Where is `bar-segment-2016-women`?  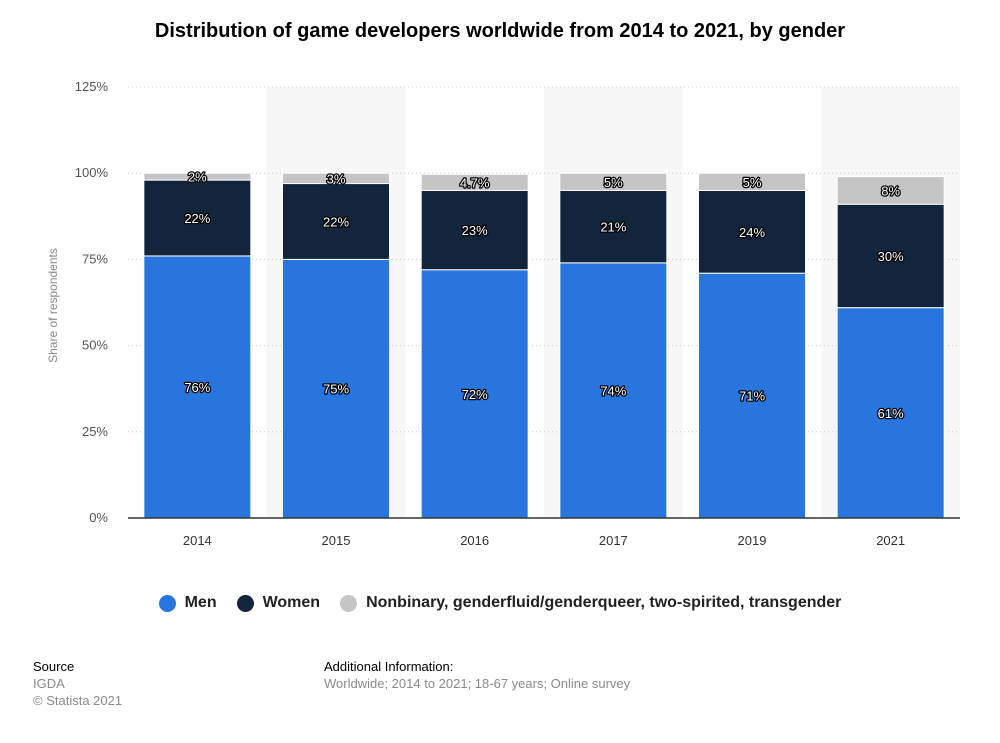 bar-segment-2016-women is located at coordinates (474, 230).